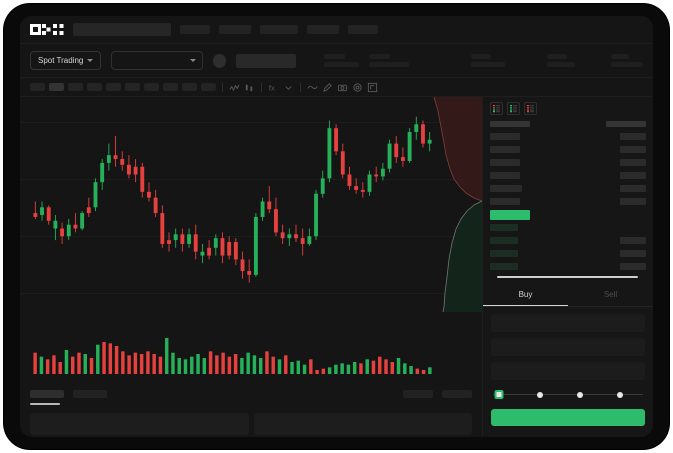 This screenshot has height=453, width=673. I want to click on orderbook-asks-icon, so click(530, 108).